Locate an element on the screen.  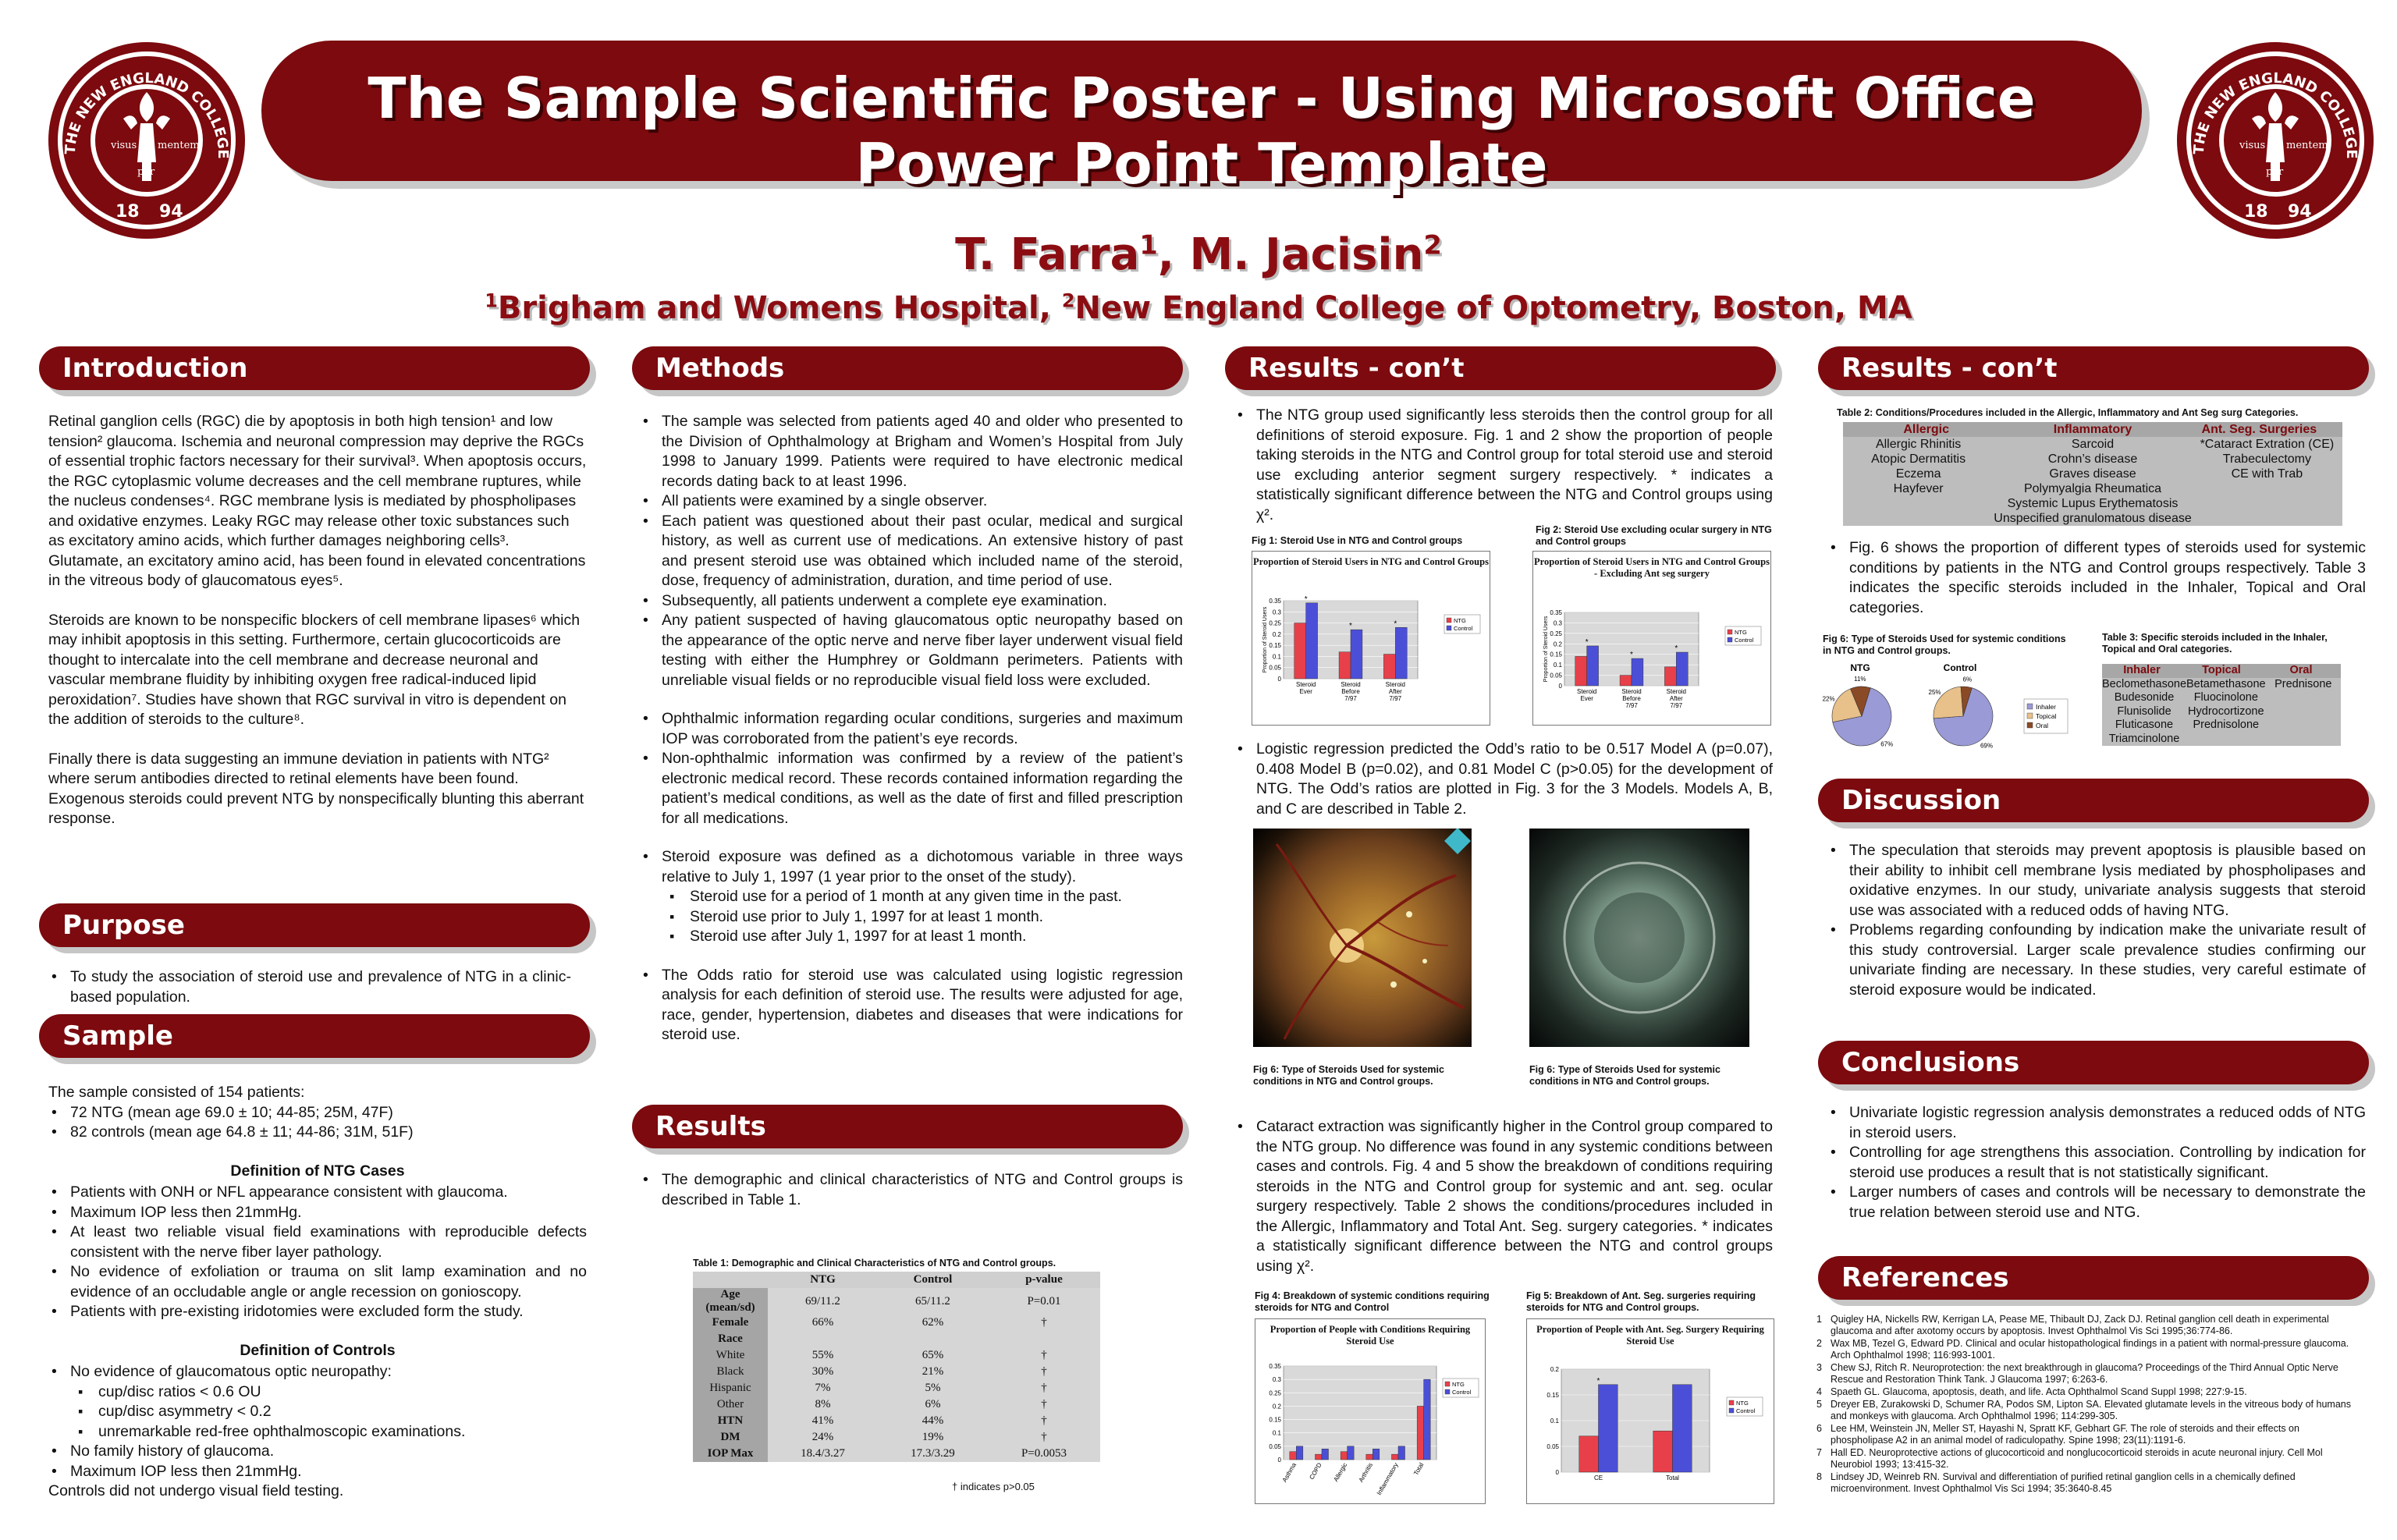
torch-icon is located at coordinates (2275, 142).